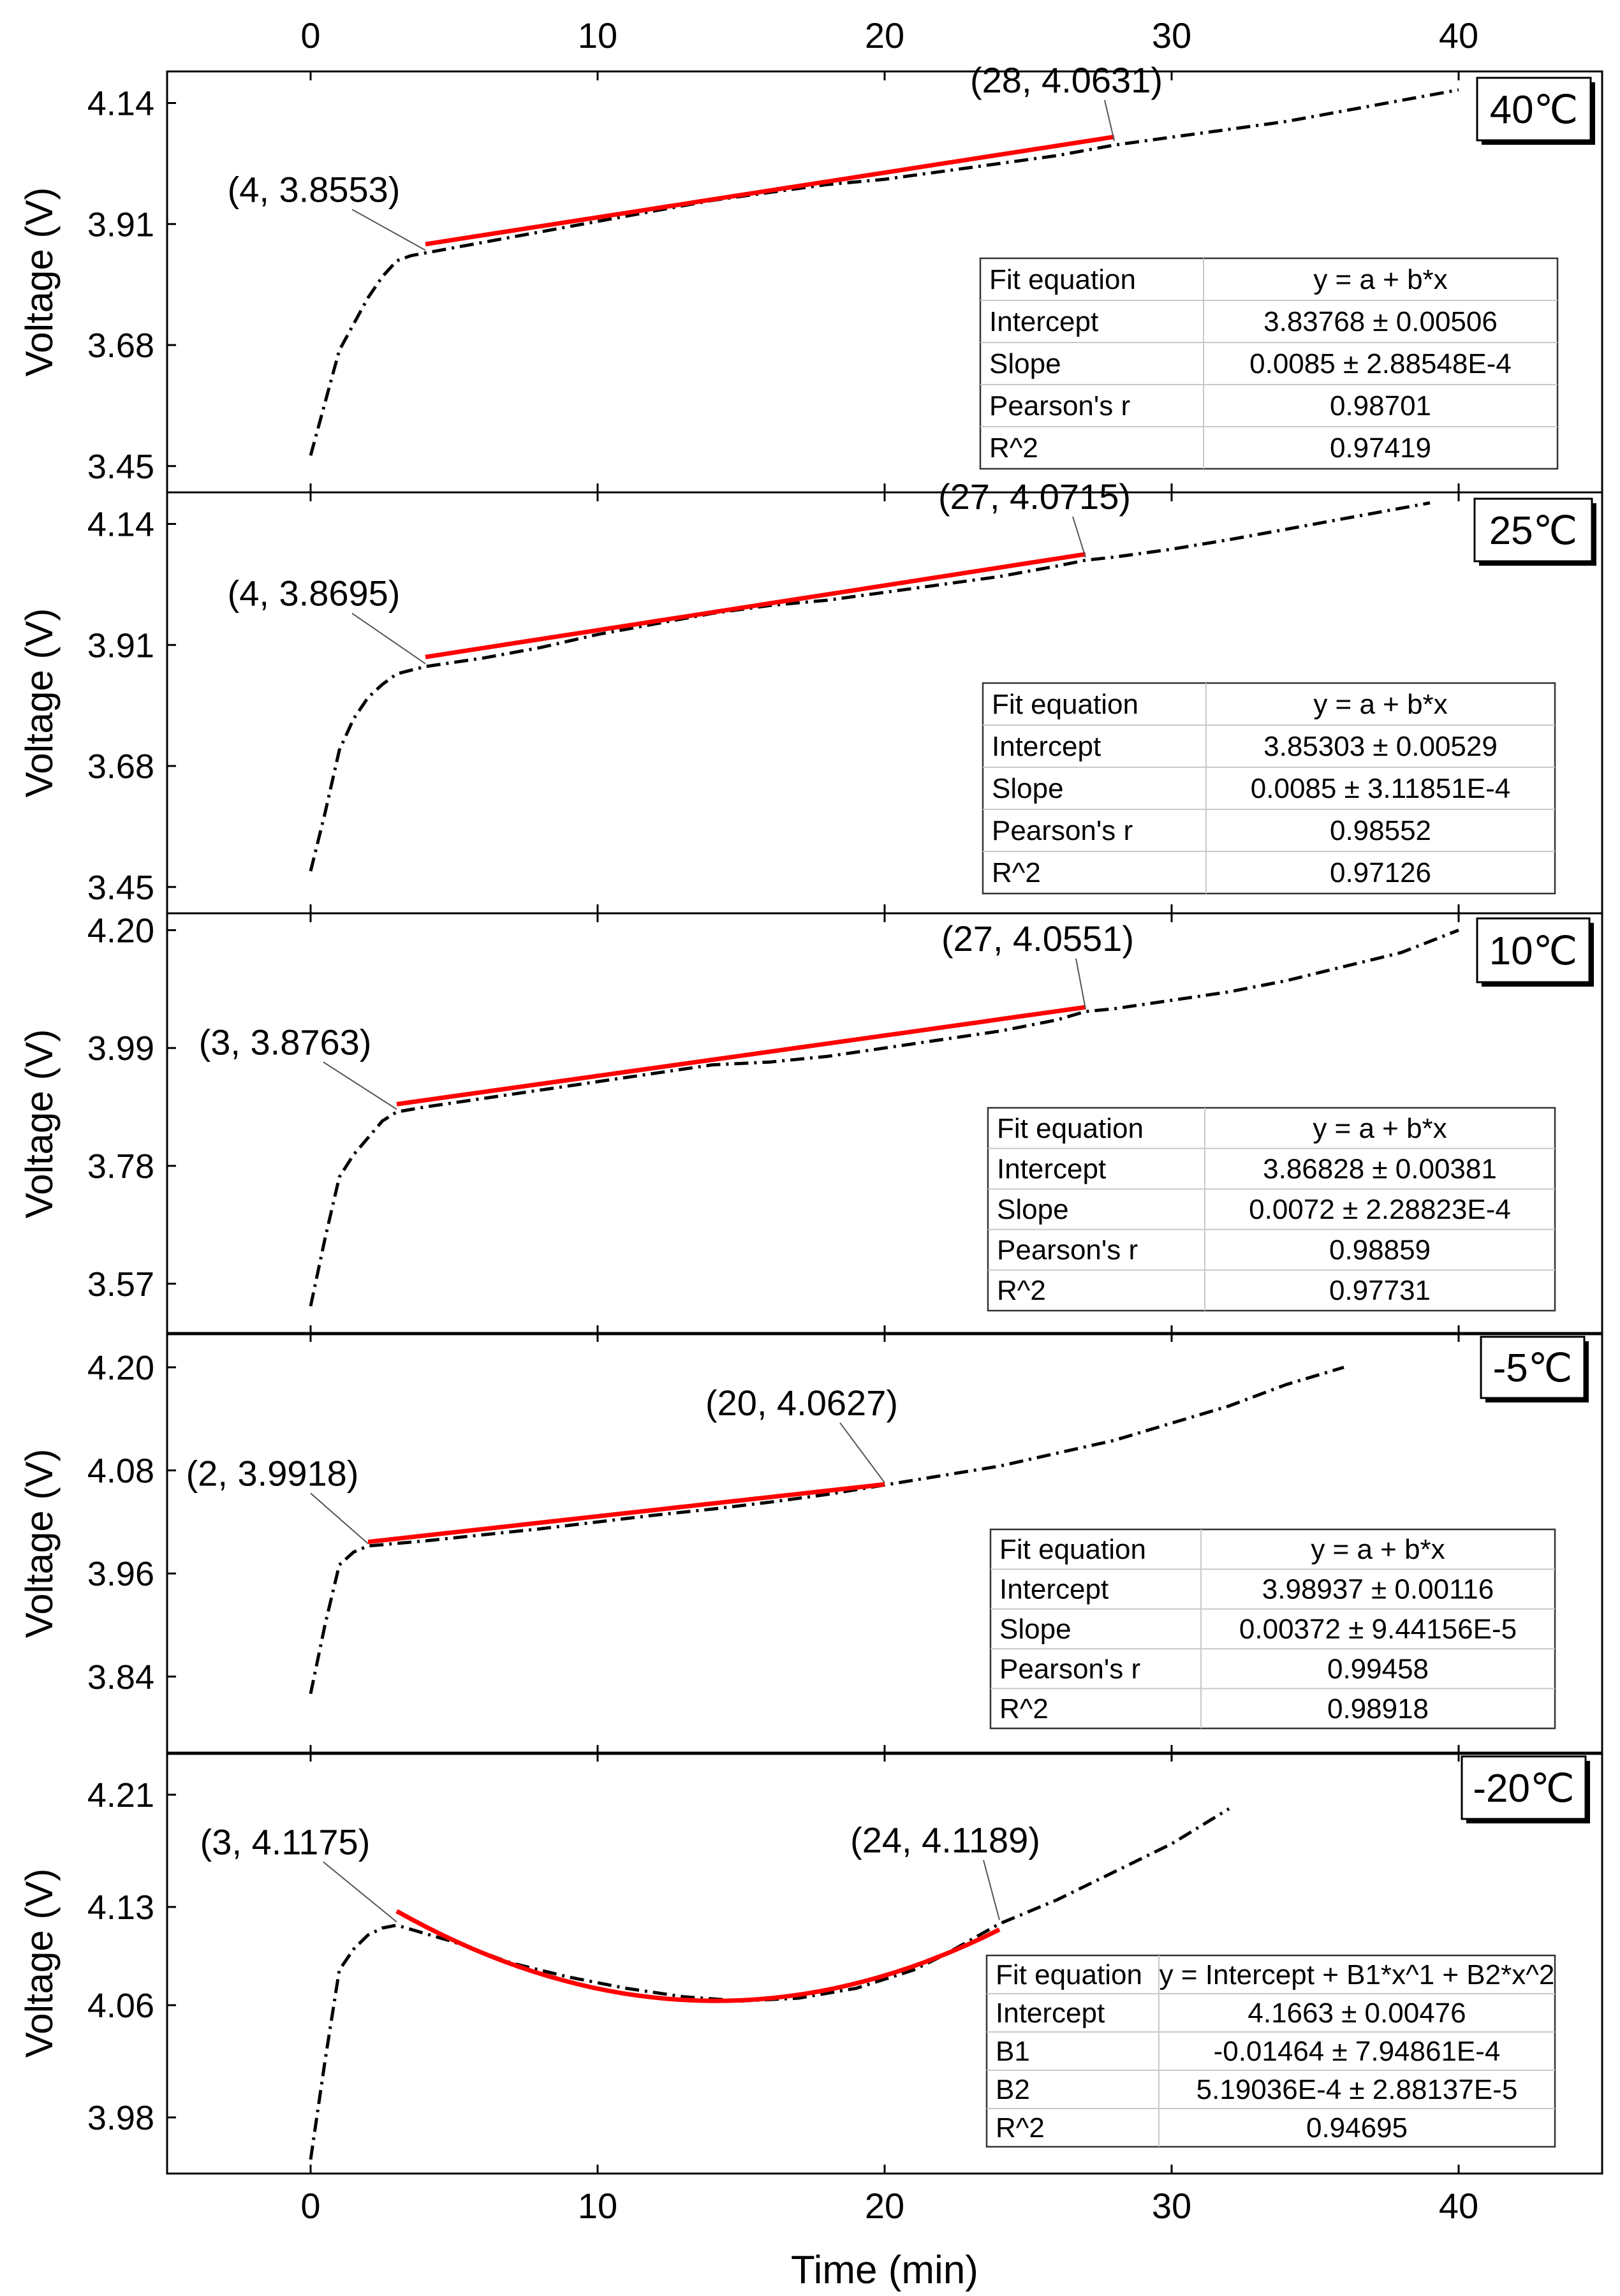 The height and width of the screenshot is (2296, 1620). What do you see at coordinates (597, 2206) in the screenshot?
I see `bottom-x-tick-label: 10` at bounding box center [597, 2206].